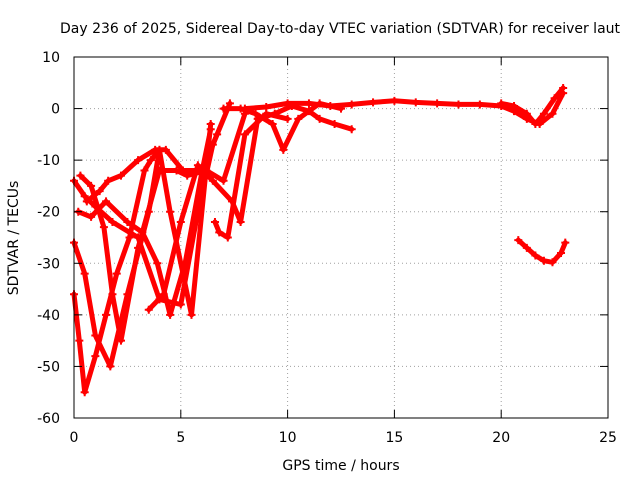 This screenshot has width=640, height=480. Describe the element at coordinates (394, 438) in the screenshot. I see `x-tick-label: 15` at that location.